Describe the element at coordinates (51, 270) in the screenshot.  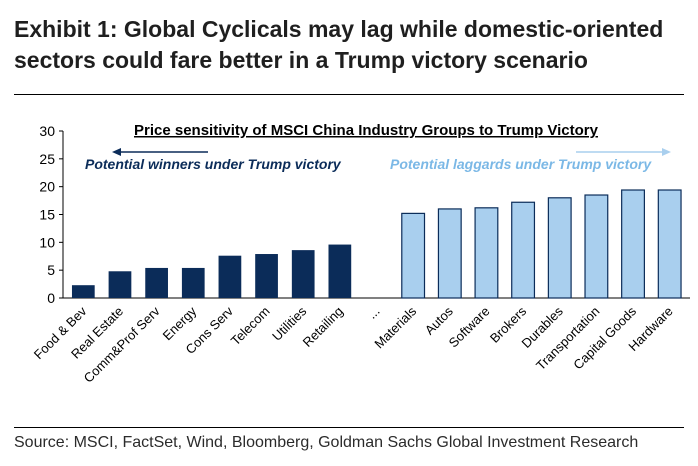
I see `y-tick-label: 5` at that location.